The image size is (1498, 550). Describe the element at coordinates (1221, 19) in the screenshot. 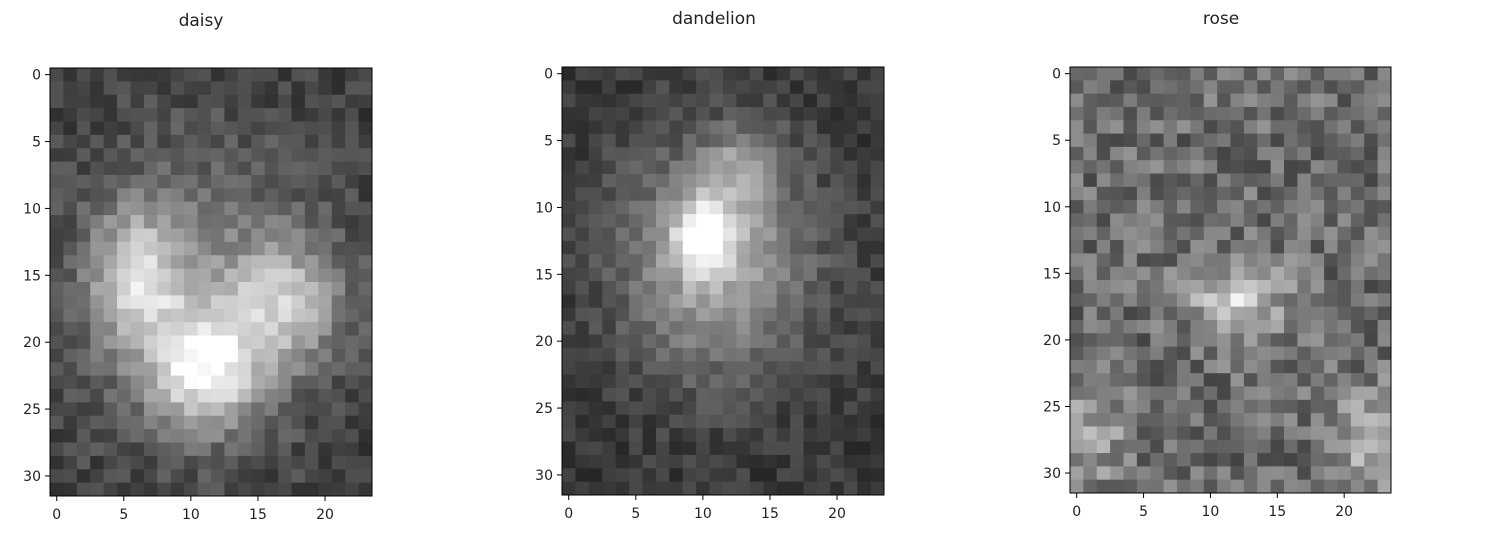

I see `panel-title: rose` at that location.